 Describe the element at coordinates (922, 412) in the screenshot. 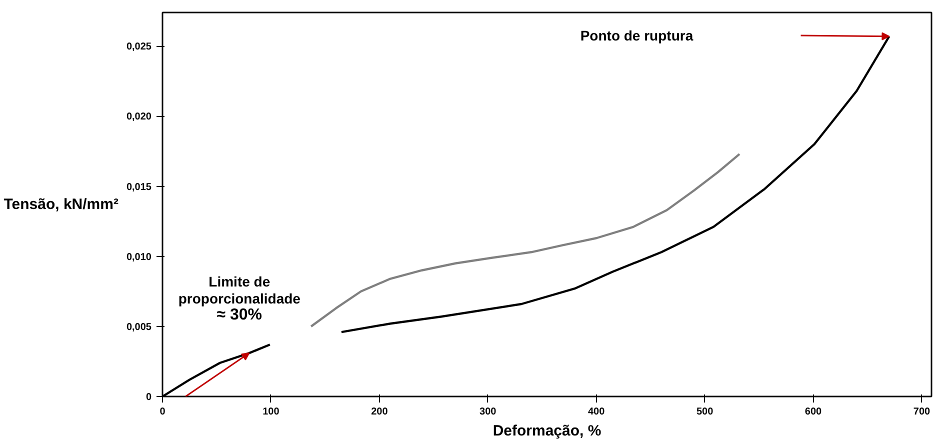

I see `x-tick-label: 700` at that location.